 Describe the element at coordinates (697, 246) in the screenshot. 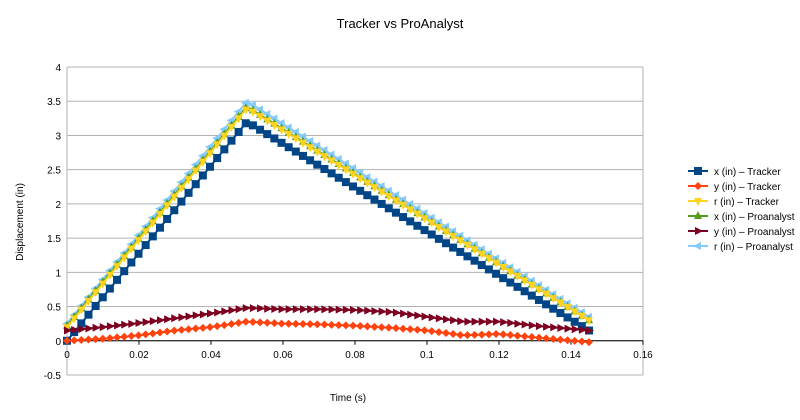

I see `legend-marker` at that location.